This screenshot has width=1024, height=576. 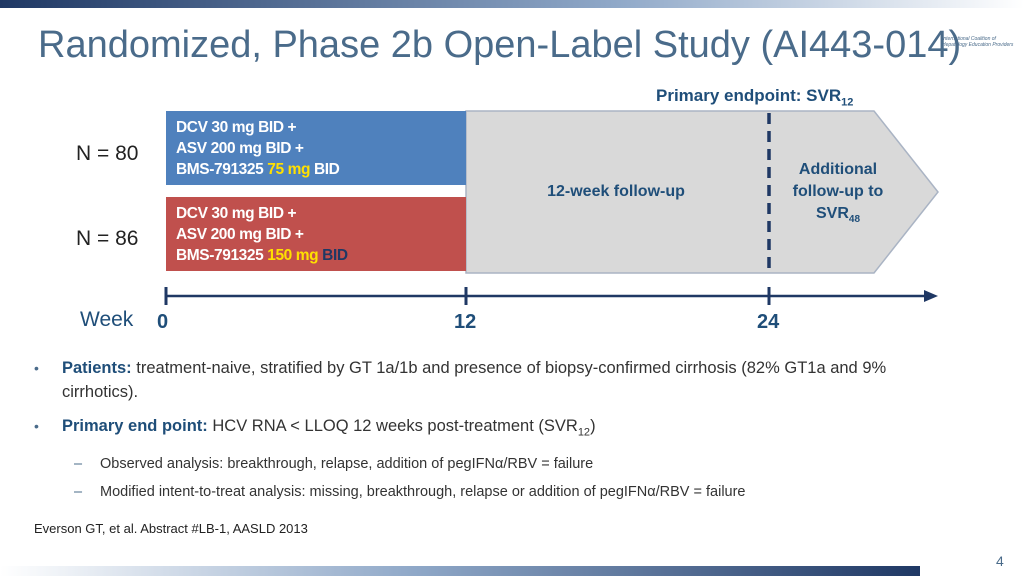 What do you see at coordinates (236, 213) in the screenshot?
I see `arm2-line1: DCV 30 mg BID +` at bounding box center [236, 213].